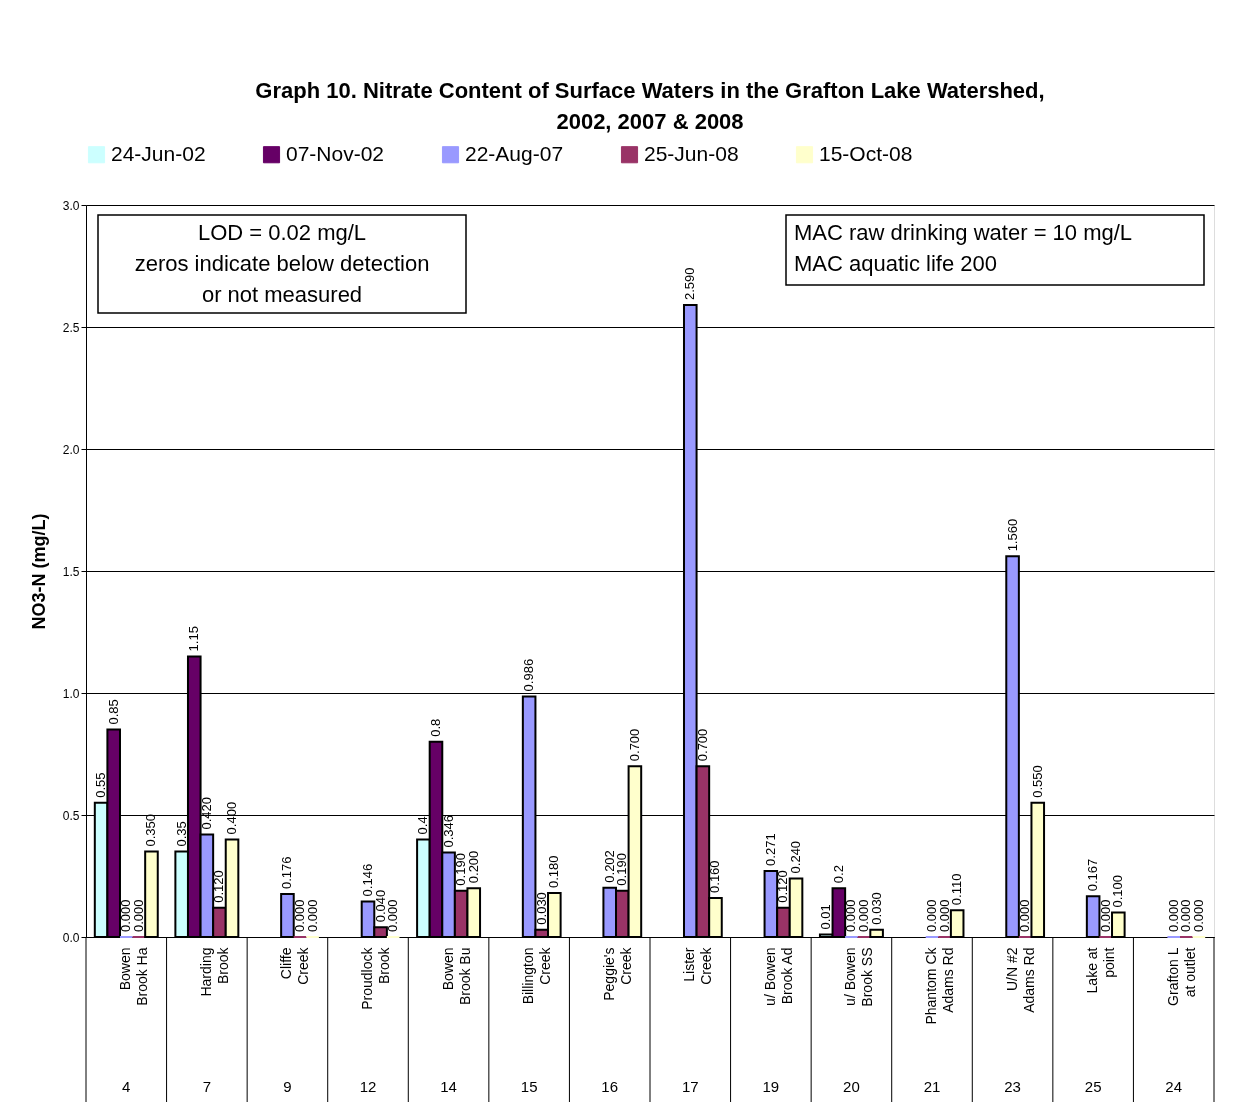  What do you see at coordinates (380, 906) in the screenshot?
I see `data-label: 0.040` at bounding box center [380, 906].